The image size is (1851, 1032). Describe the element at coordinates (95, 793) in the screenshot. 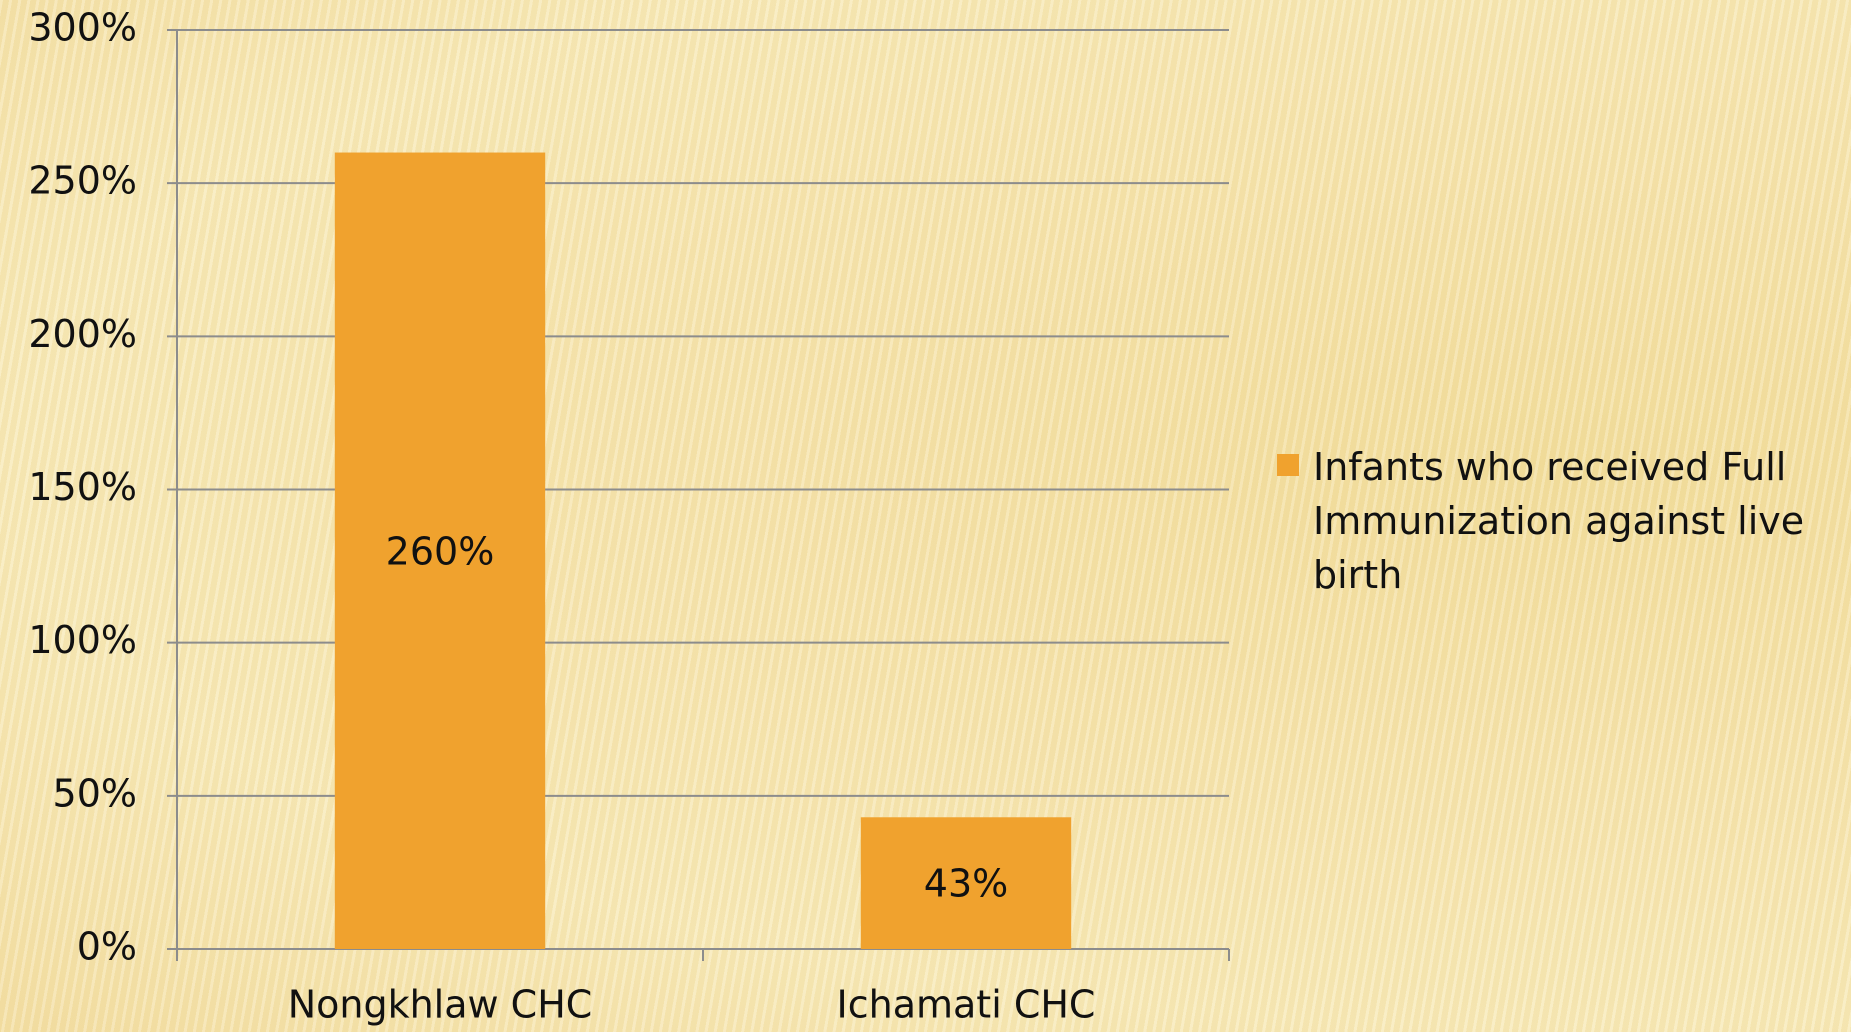

I see `y-tick-label: 50%` at that location.